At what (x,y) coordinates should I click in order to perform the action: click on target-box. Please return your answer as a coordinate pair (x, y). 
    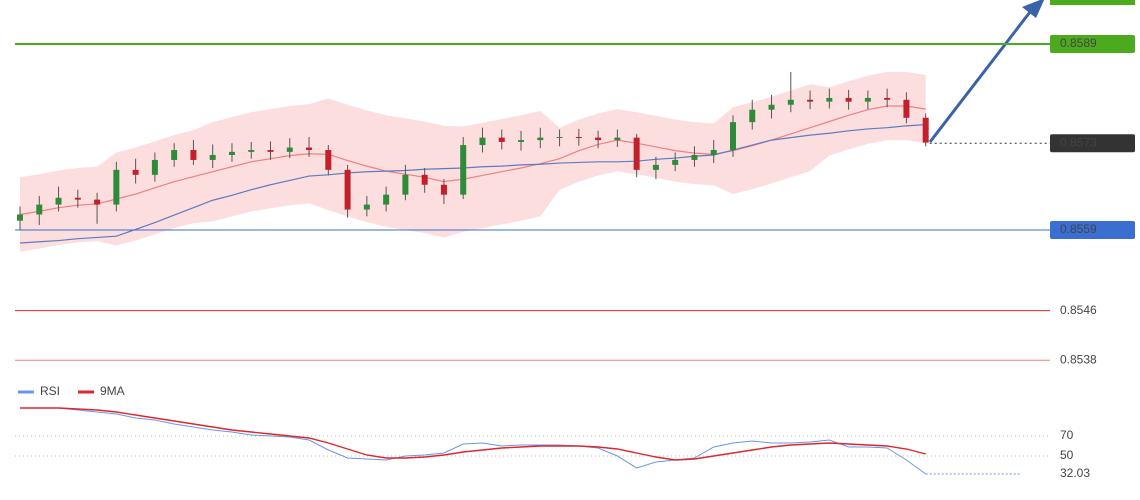
    Looking at the image, I should click on (1092, 2).